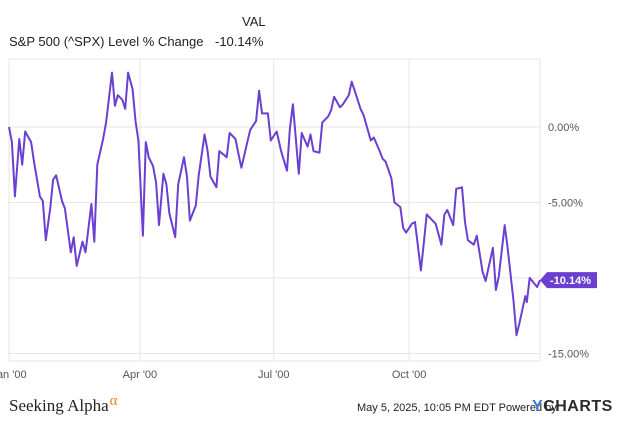 The image size is (635, 424). I want to click on ycharts-logo: YCHARTS, so click(572, 407).